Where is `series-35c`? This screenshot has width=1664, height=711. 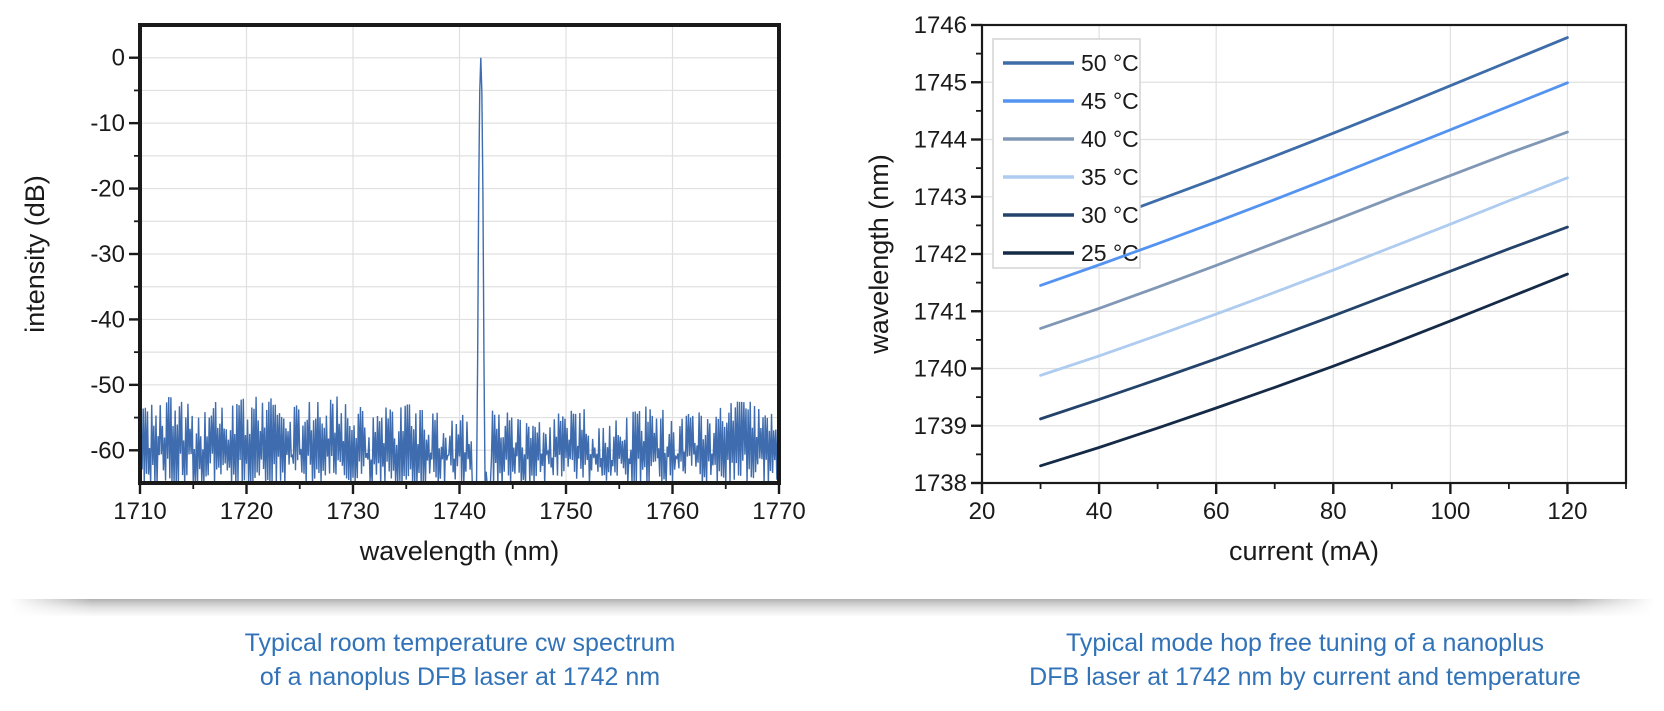
series-35c is located at coordinates (1304, 276).